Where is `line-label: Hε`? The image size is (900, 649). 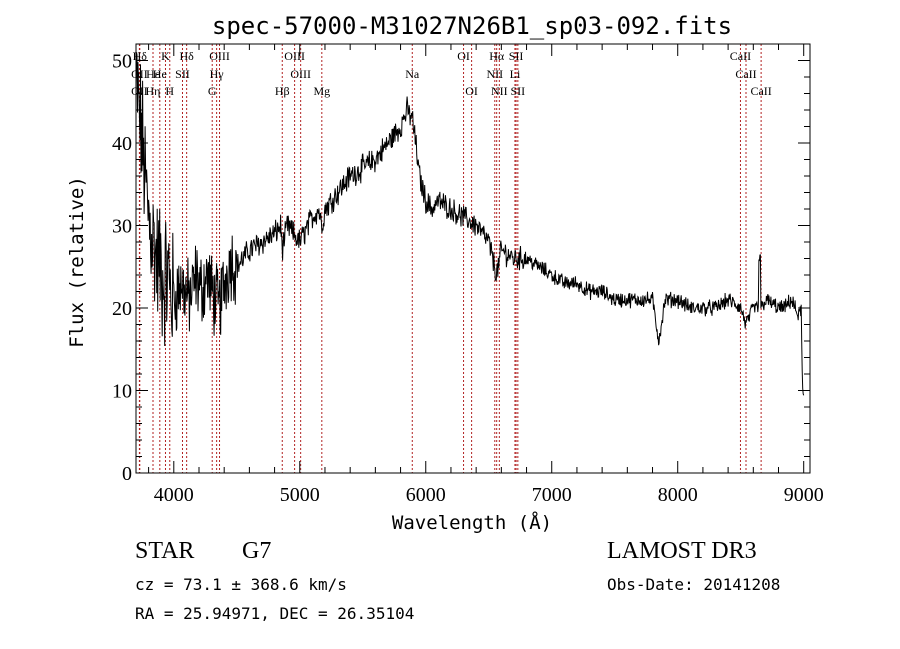 line-label: Hε is located at coordinates (153, 74).